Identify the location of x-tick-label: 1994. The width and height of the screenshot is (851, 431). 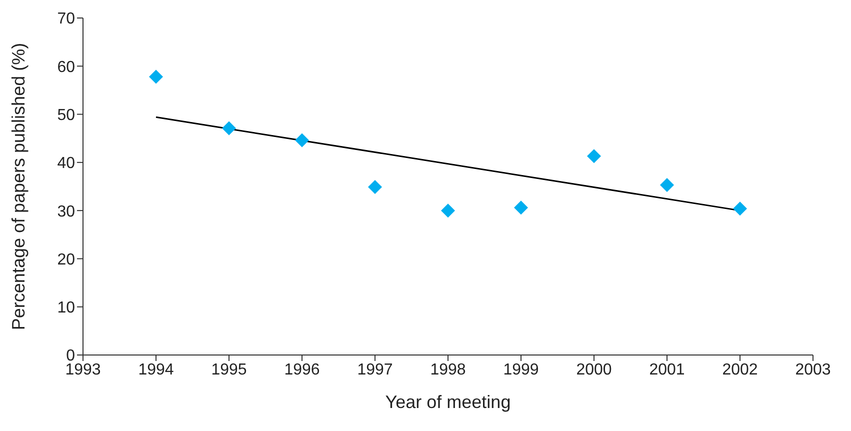
(156, 369).